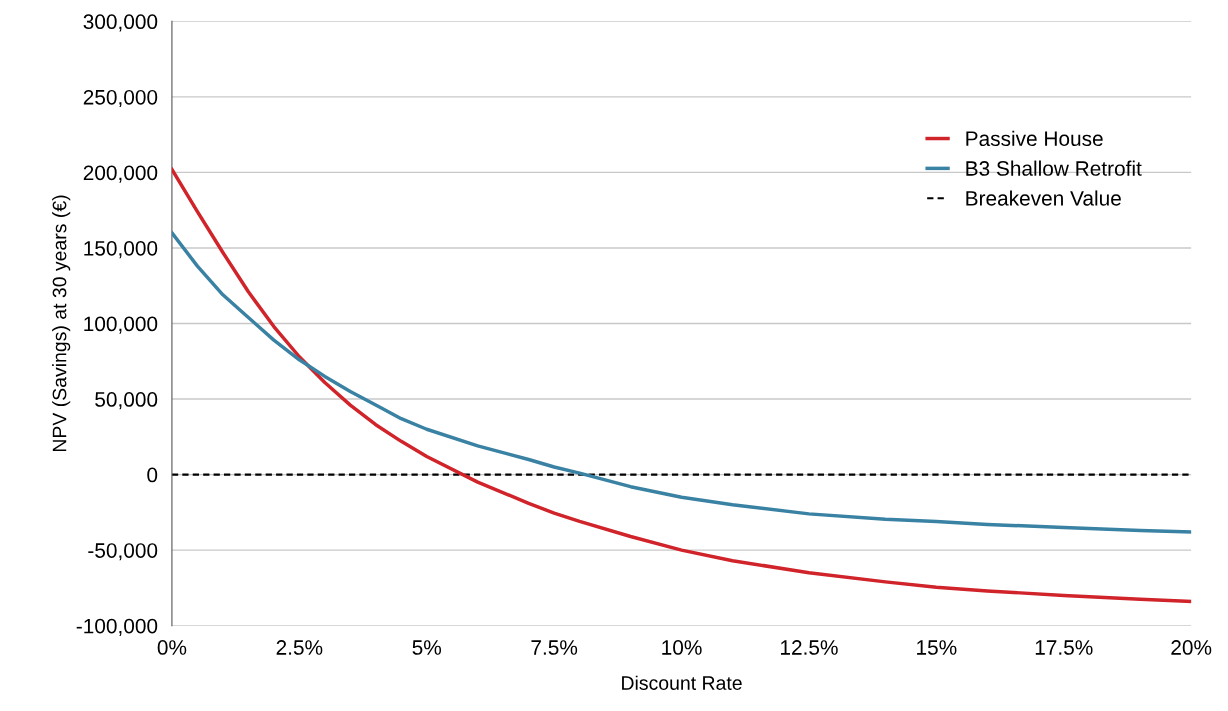  Describe the element at coordinates (1191, 647) in the screenshot. I see `x-tick-label: 20%` at that location.